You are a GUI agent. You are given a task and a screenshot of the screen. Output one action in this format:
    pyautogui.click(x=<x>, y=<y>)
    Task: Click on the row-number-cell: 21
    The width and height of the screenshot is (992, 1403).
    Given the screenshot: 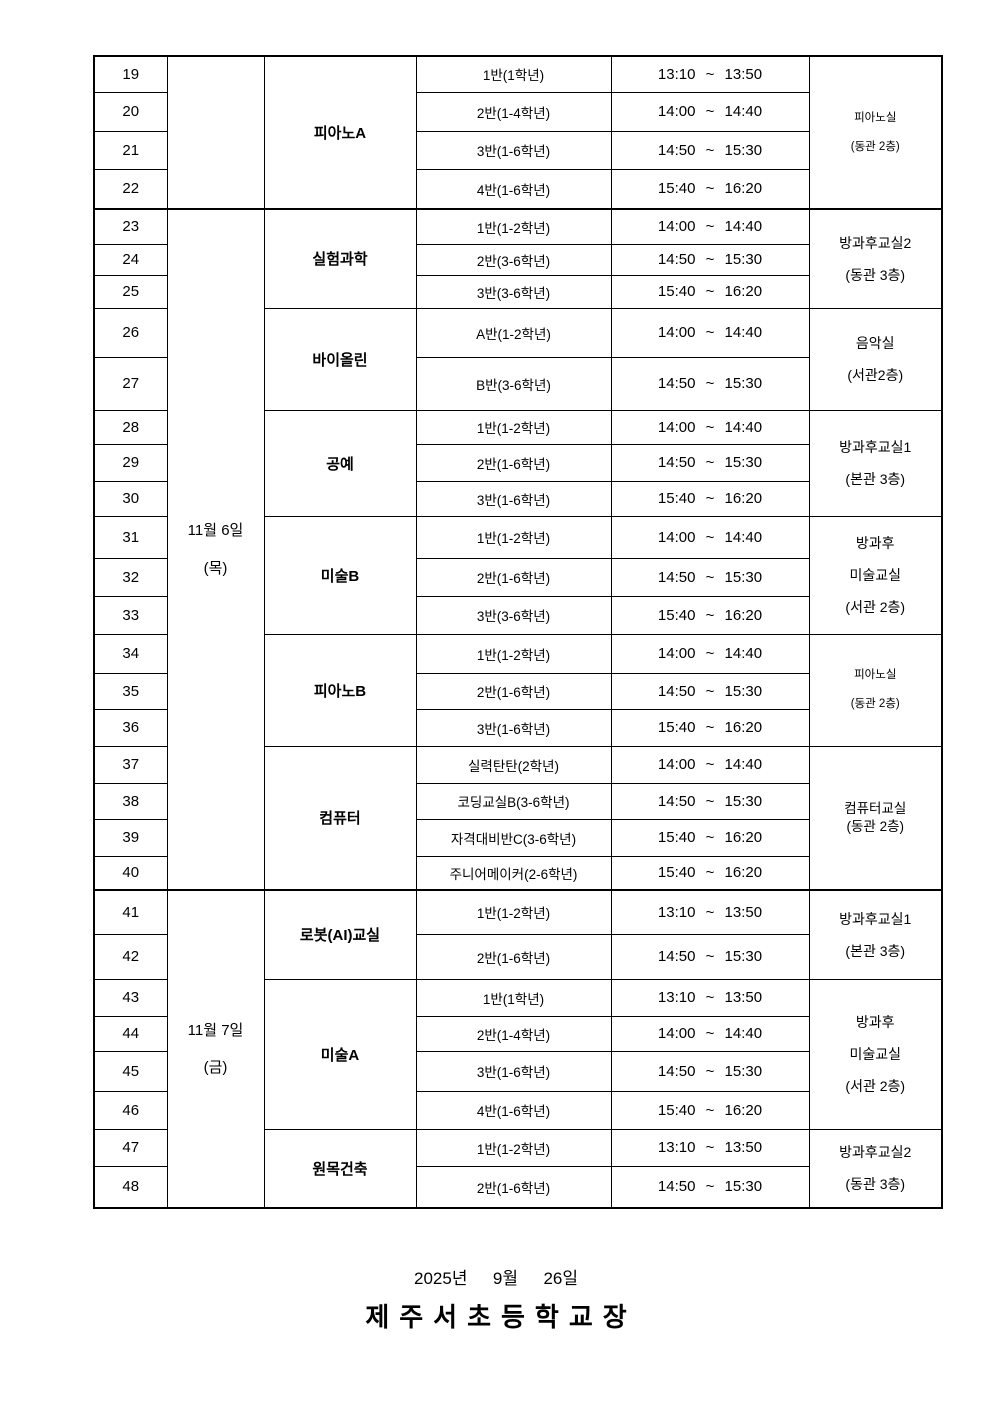 What is the action you would take?
    pyautogui.click(x=130, y=150)
    